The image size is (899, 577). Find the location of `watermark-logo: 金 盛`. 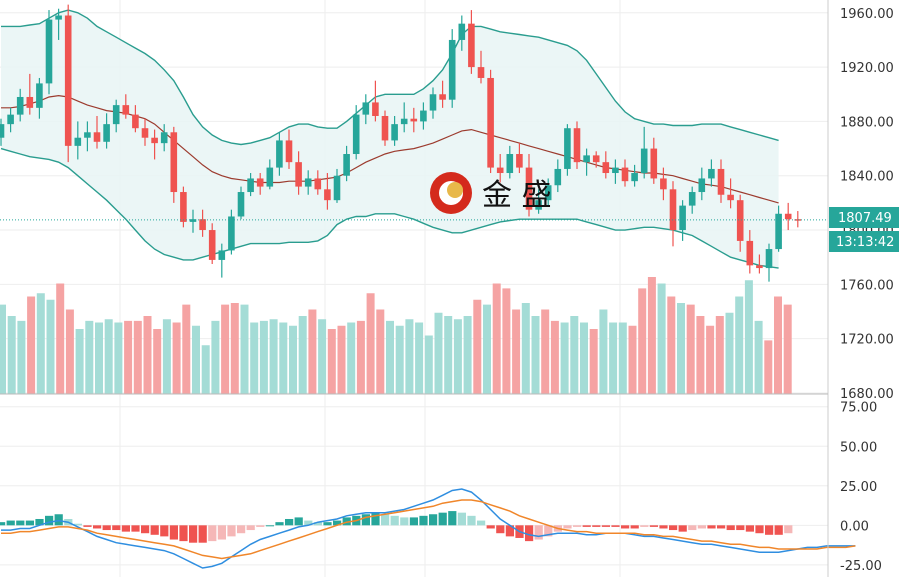

watermark-logo: 金 盛 is located at coordinates (491, 193).